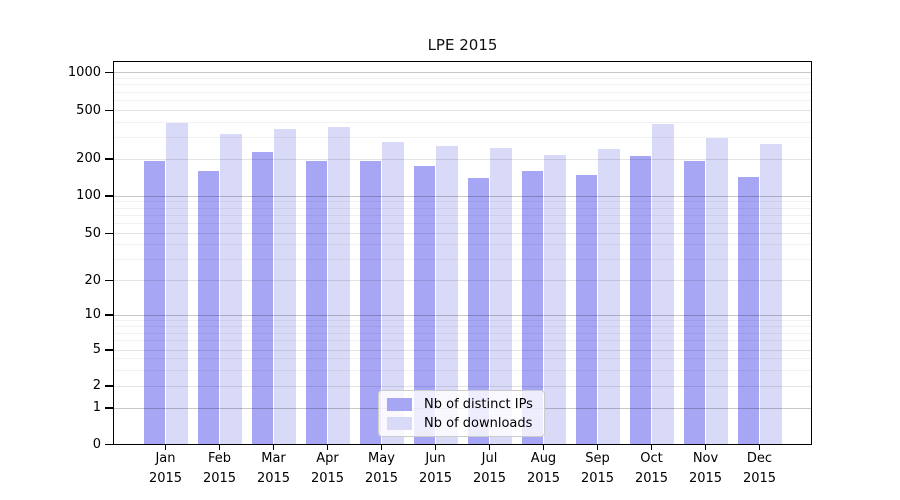 The height and width of the screenshot is (500, 900). What do you see at coordinates (478, 423) in the screenshot?
I see `legend-label-downloads: Nb of downloads` at bounding box center [478, 423].